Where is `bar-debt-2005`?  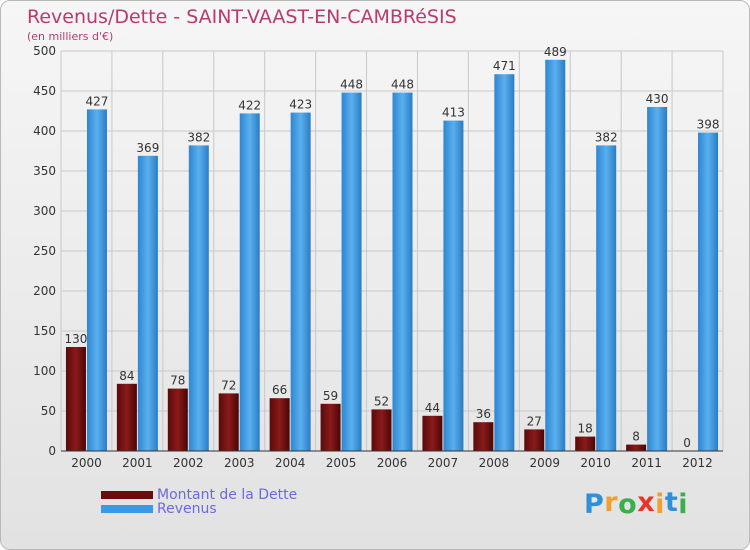
bar-debt-2005 is located at coordinates (330, 427).